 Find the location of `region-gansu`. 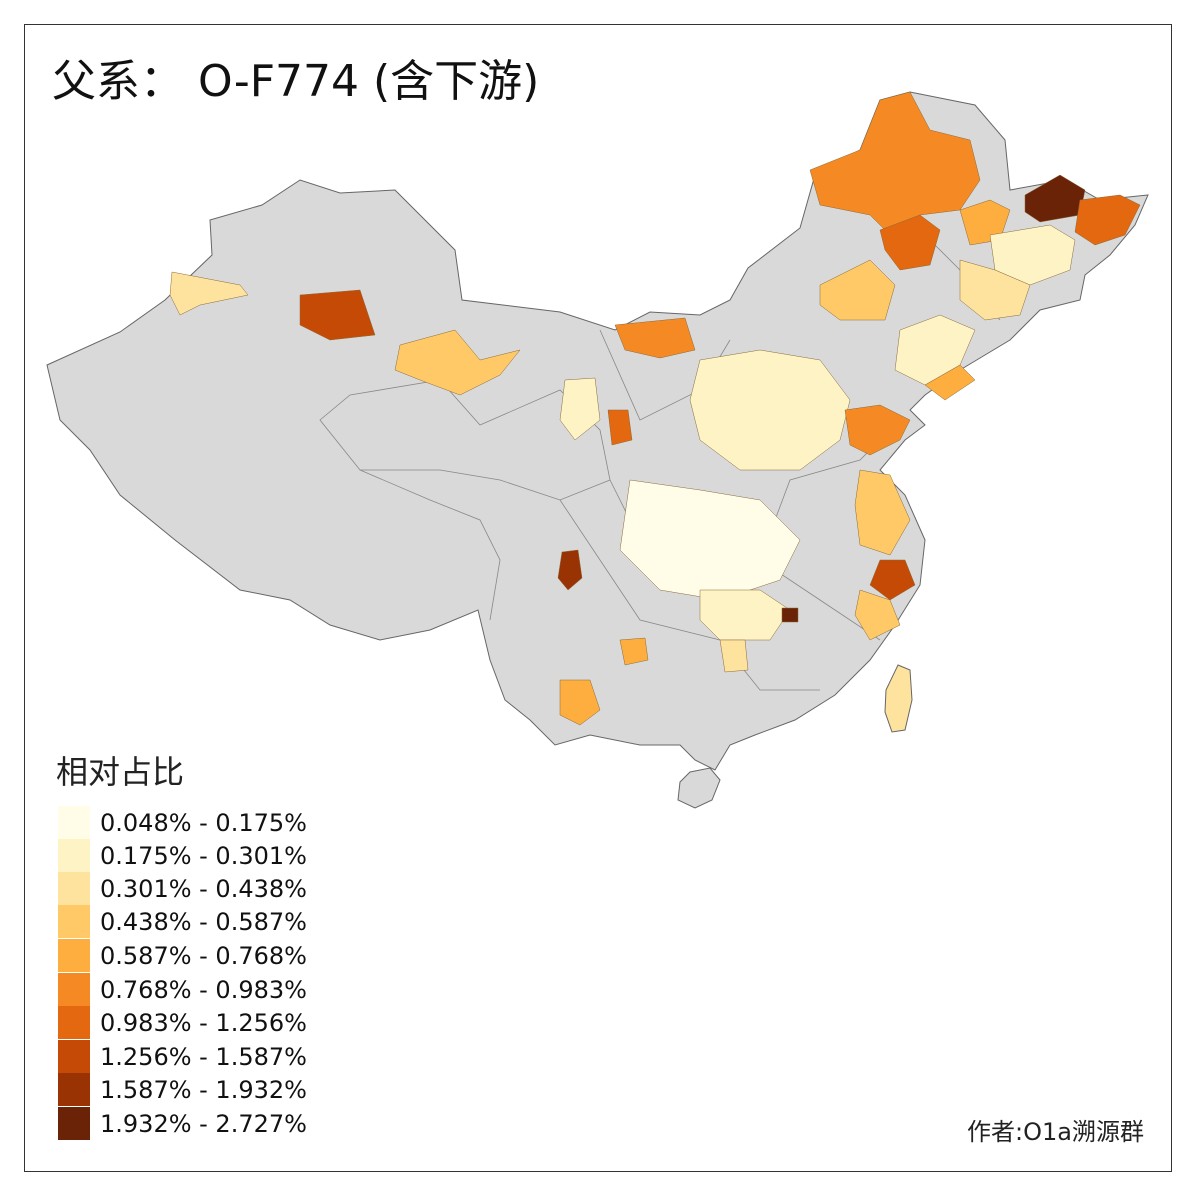

region-gansu is located at coordinates (580, 409).